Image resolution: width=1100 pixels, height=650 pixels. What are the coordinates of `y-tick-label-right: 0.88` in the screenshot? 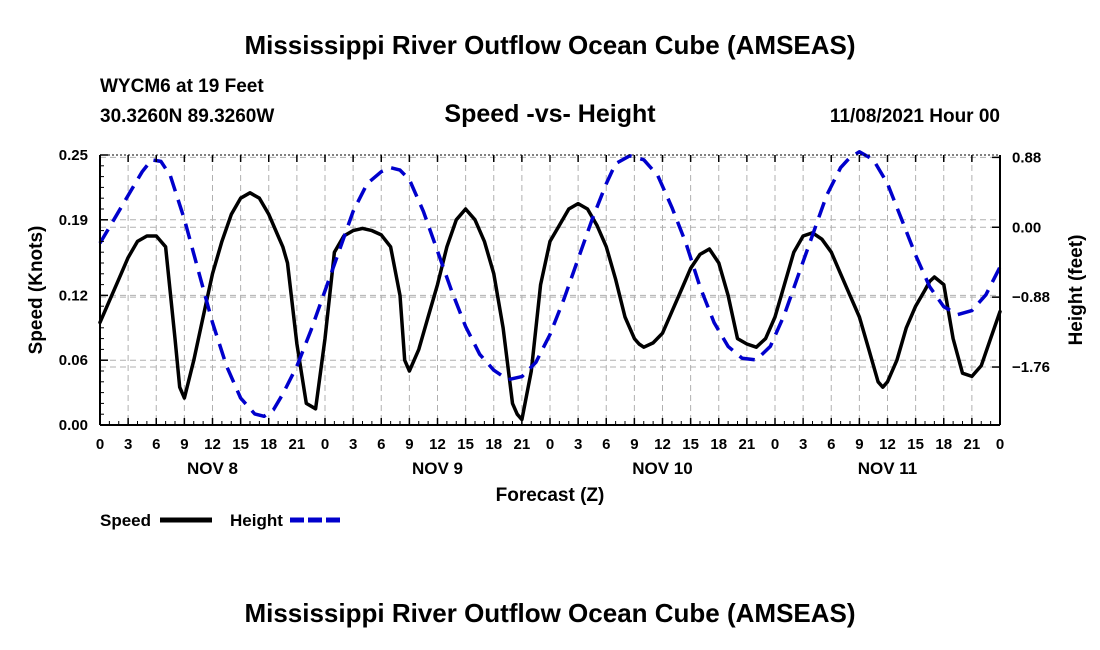 It's located at (1026, 157).